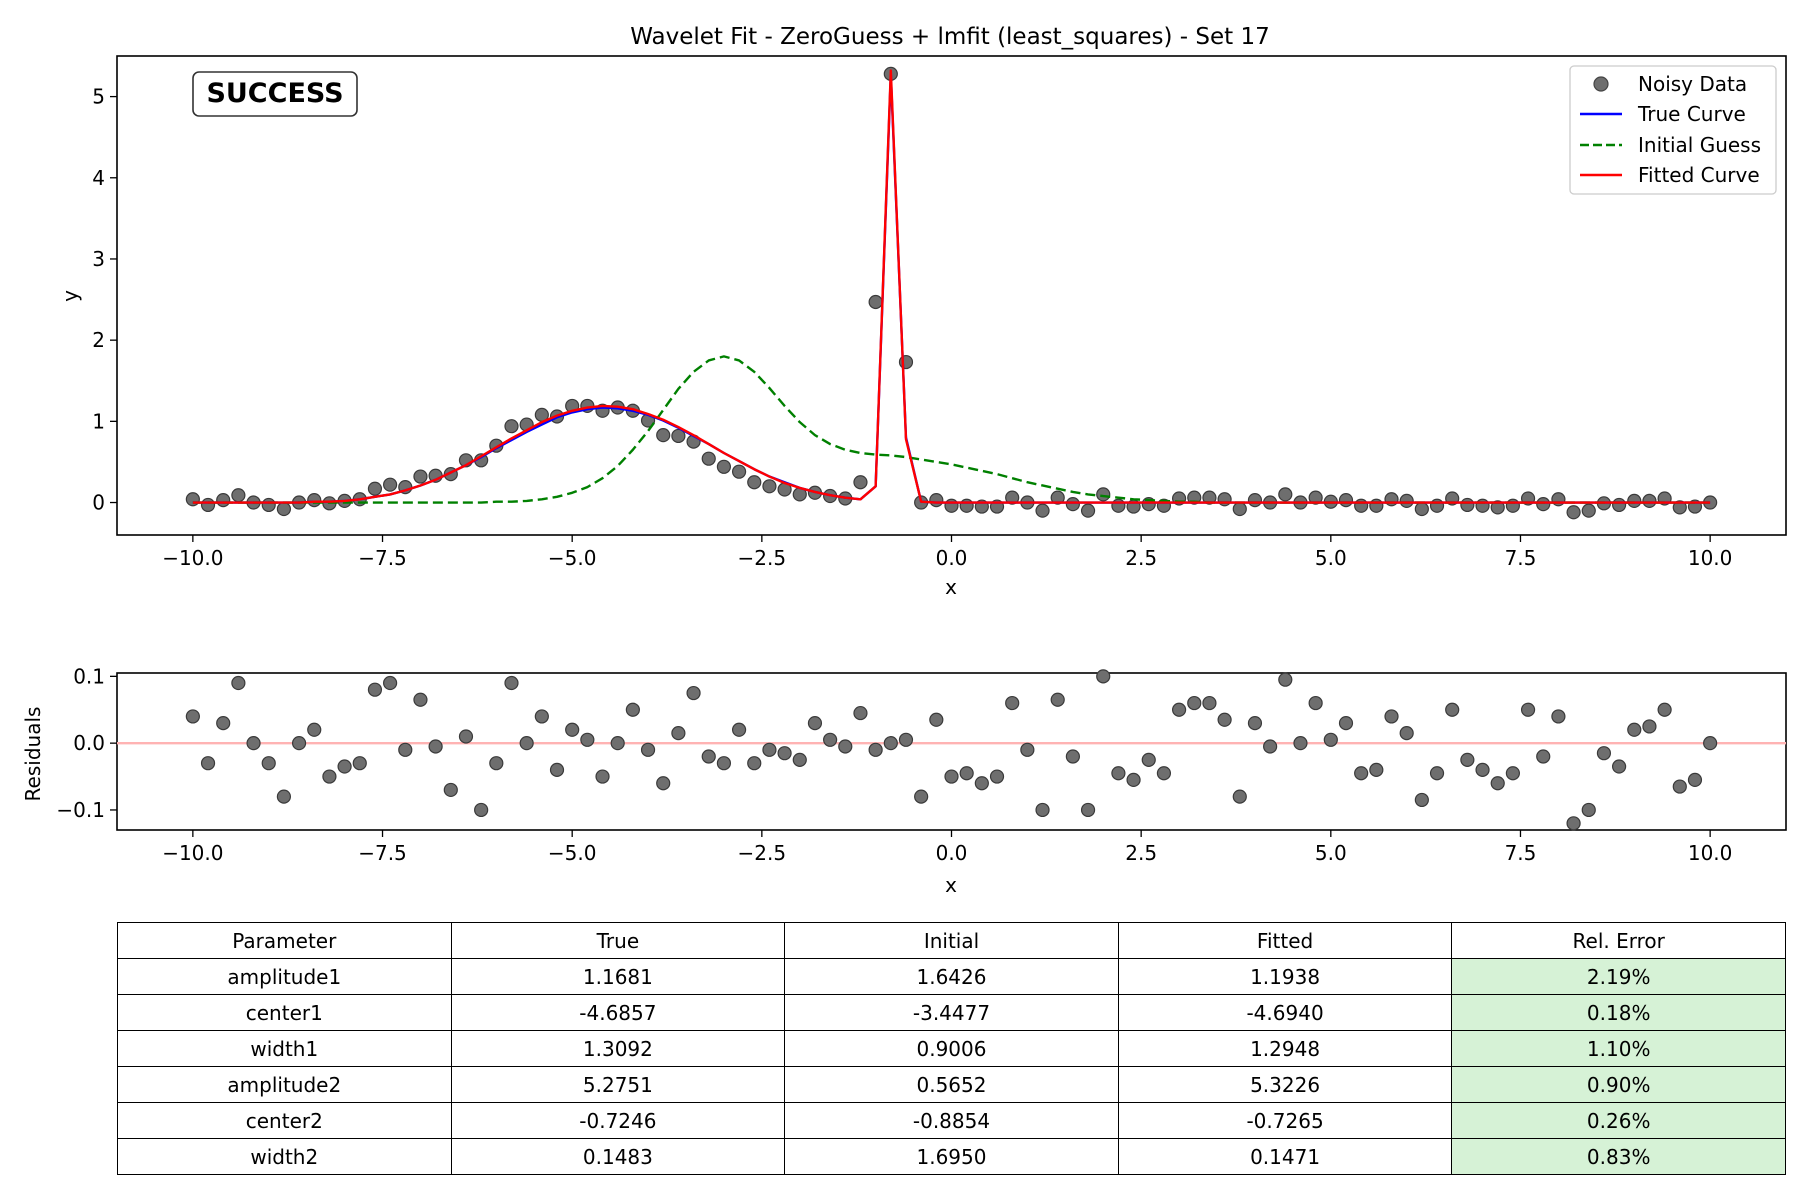  What do you see at coordinates (70, 296) in the screenshot?
I see `main-y-axis-label: y` at bounding box center [70, 296].